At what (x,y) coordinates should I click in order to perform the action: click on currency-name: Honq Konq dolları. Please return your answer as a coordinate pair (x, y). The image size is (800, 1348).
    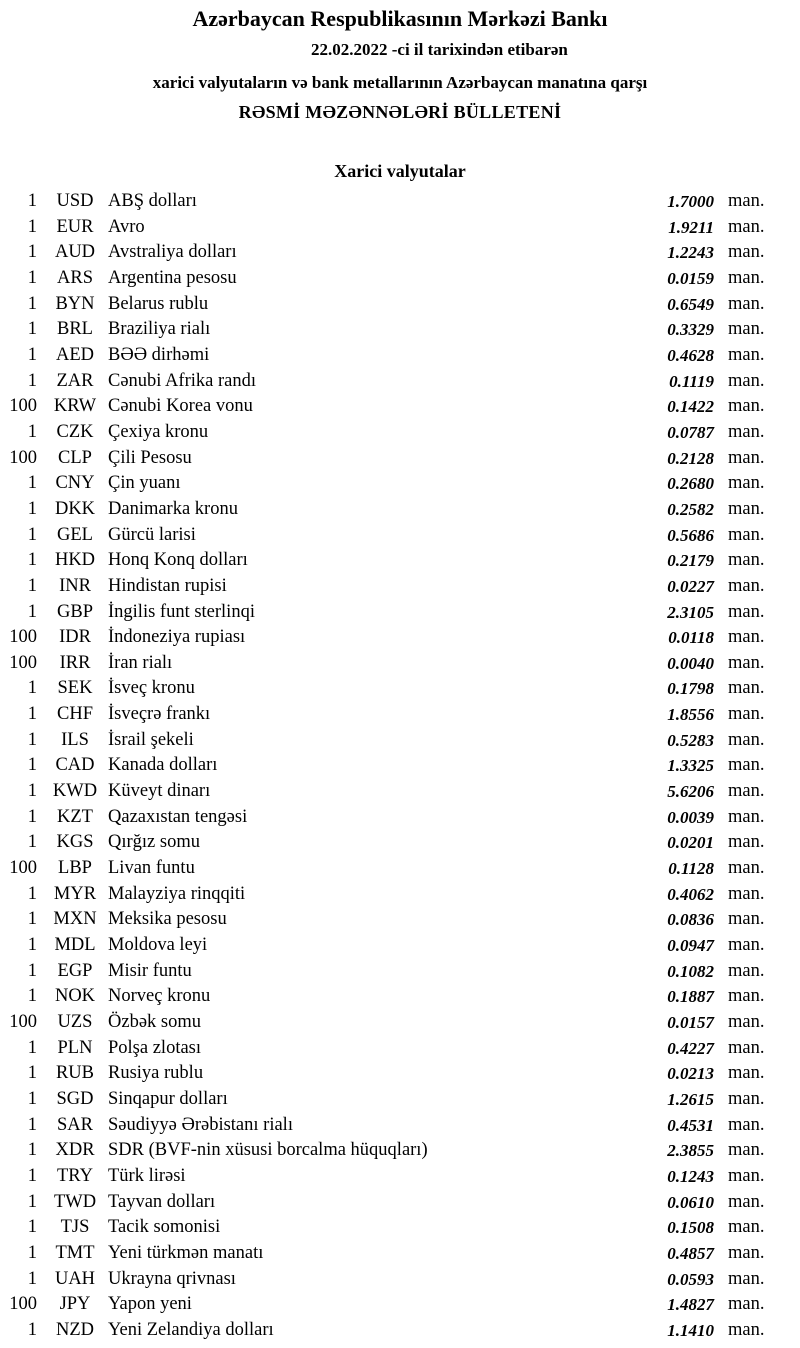
    Looking at the image, I should click on (178, 560).